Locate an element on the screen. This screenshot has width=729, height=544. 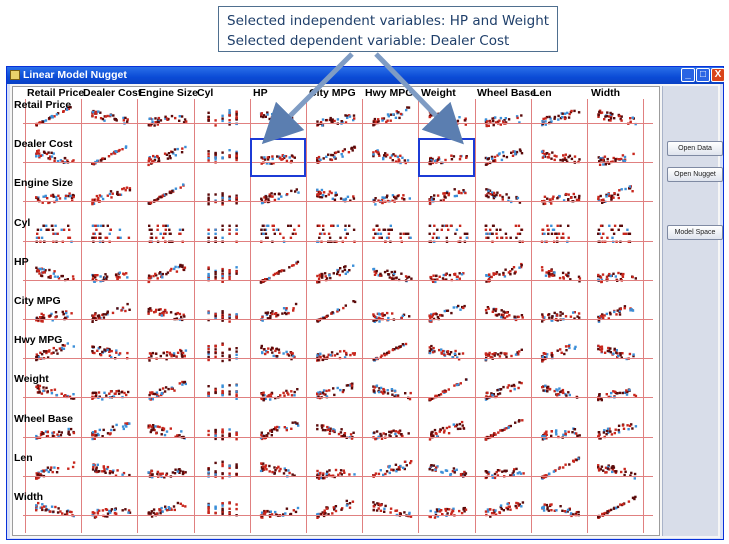
row-header-weight: Weight is located at coordinates (31, 379).